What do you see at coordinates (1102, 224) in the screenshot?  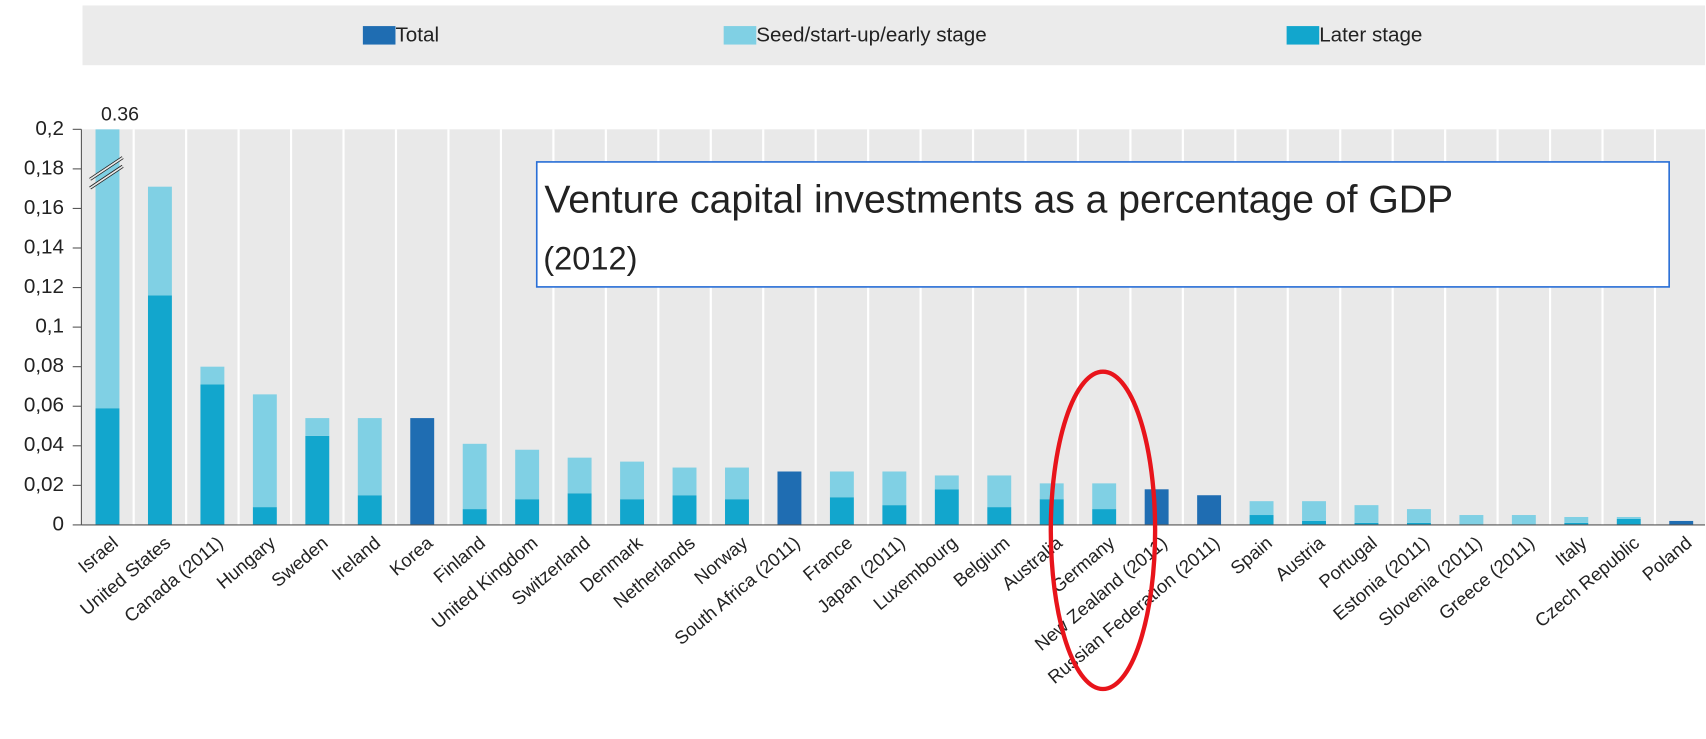 I see `title-box` at bounding box center [1102, 224].